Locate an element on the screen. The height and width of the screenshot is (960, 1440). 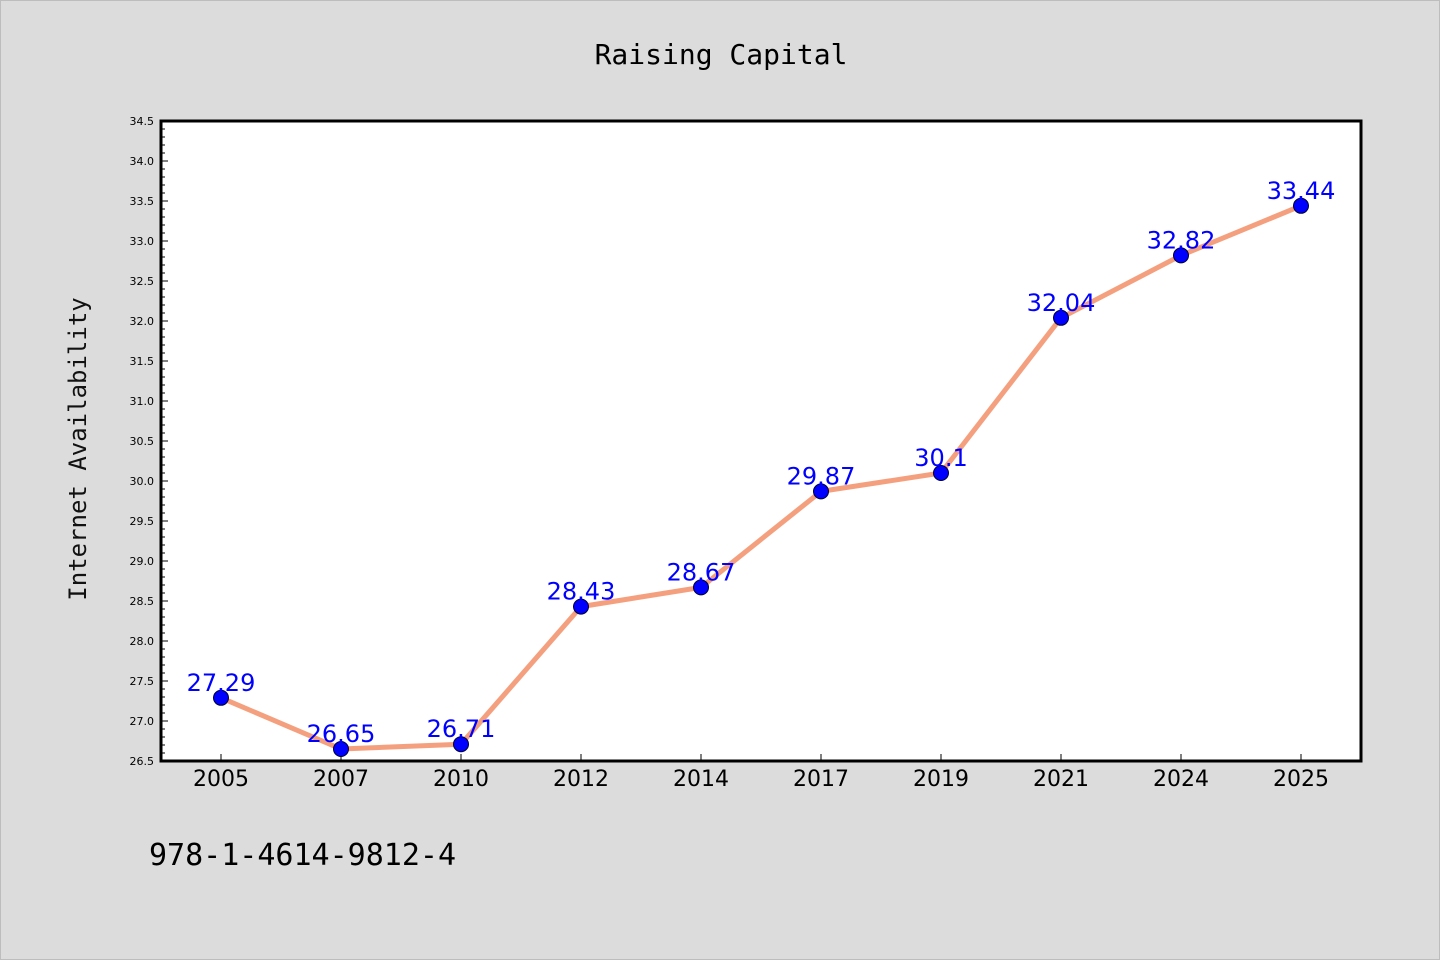
data-label: 26.71 is located at coordinates (461, 729).